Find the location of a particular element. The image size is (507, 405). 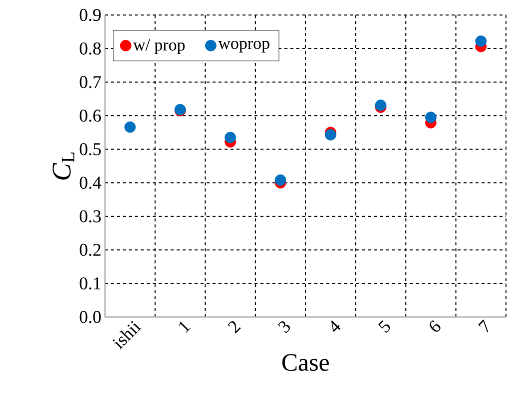

y-tick-label: 0.0 is located at coordinates (90, 317).